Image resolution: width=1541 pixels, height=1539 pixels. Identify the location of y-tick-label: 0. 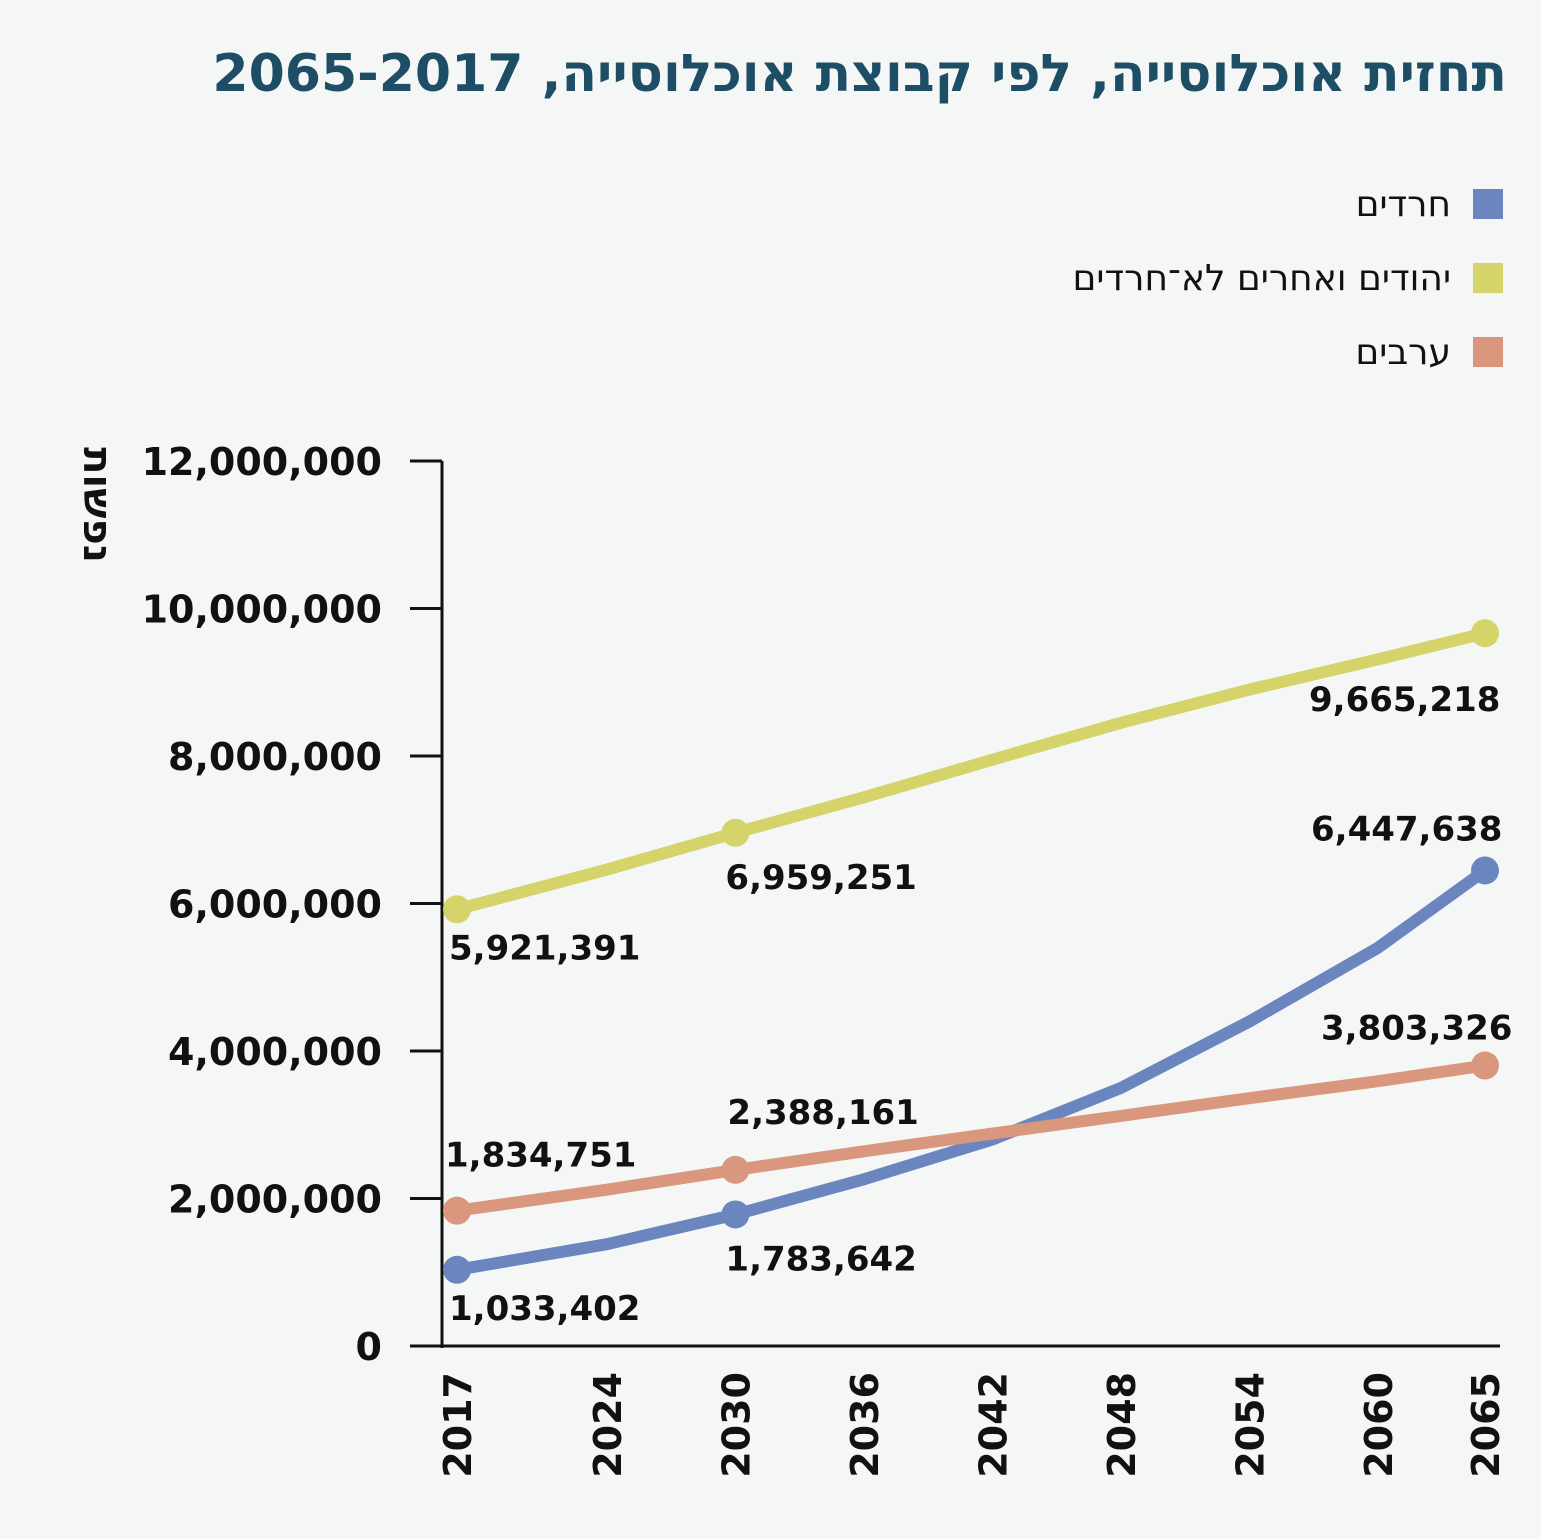
(369, 1347).